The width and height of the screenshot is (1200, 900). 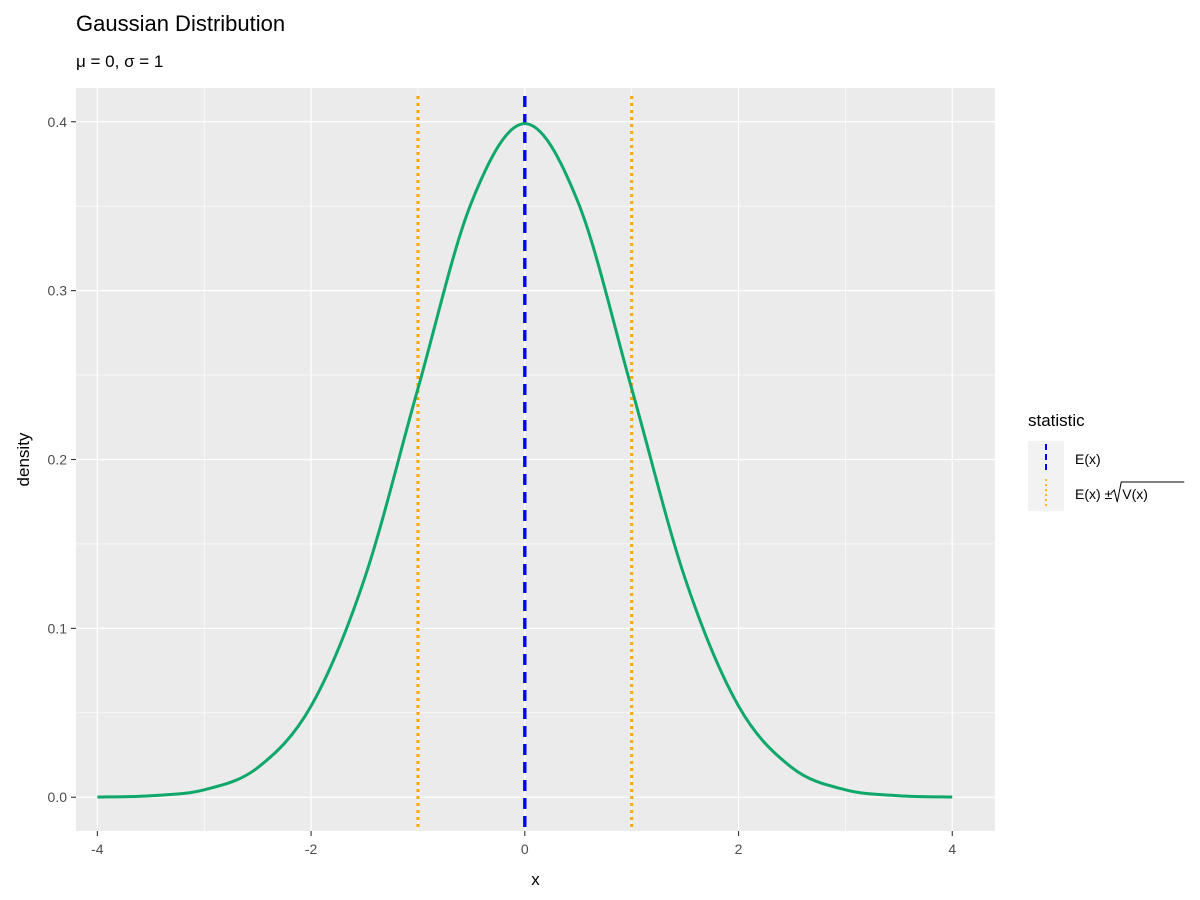 What do you see at coordinates (952, 849) in the screenshot?
I see `x-tick-label: 4` at bounding box center [952, 849].